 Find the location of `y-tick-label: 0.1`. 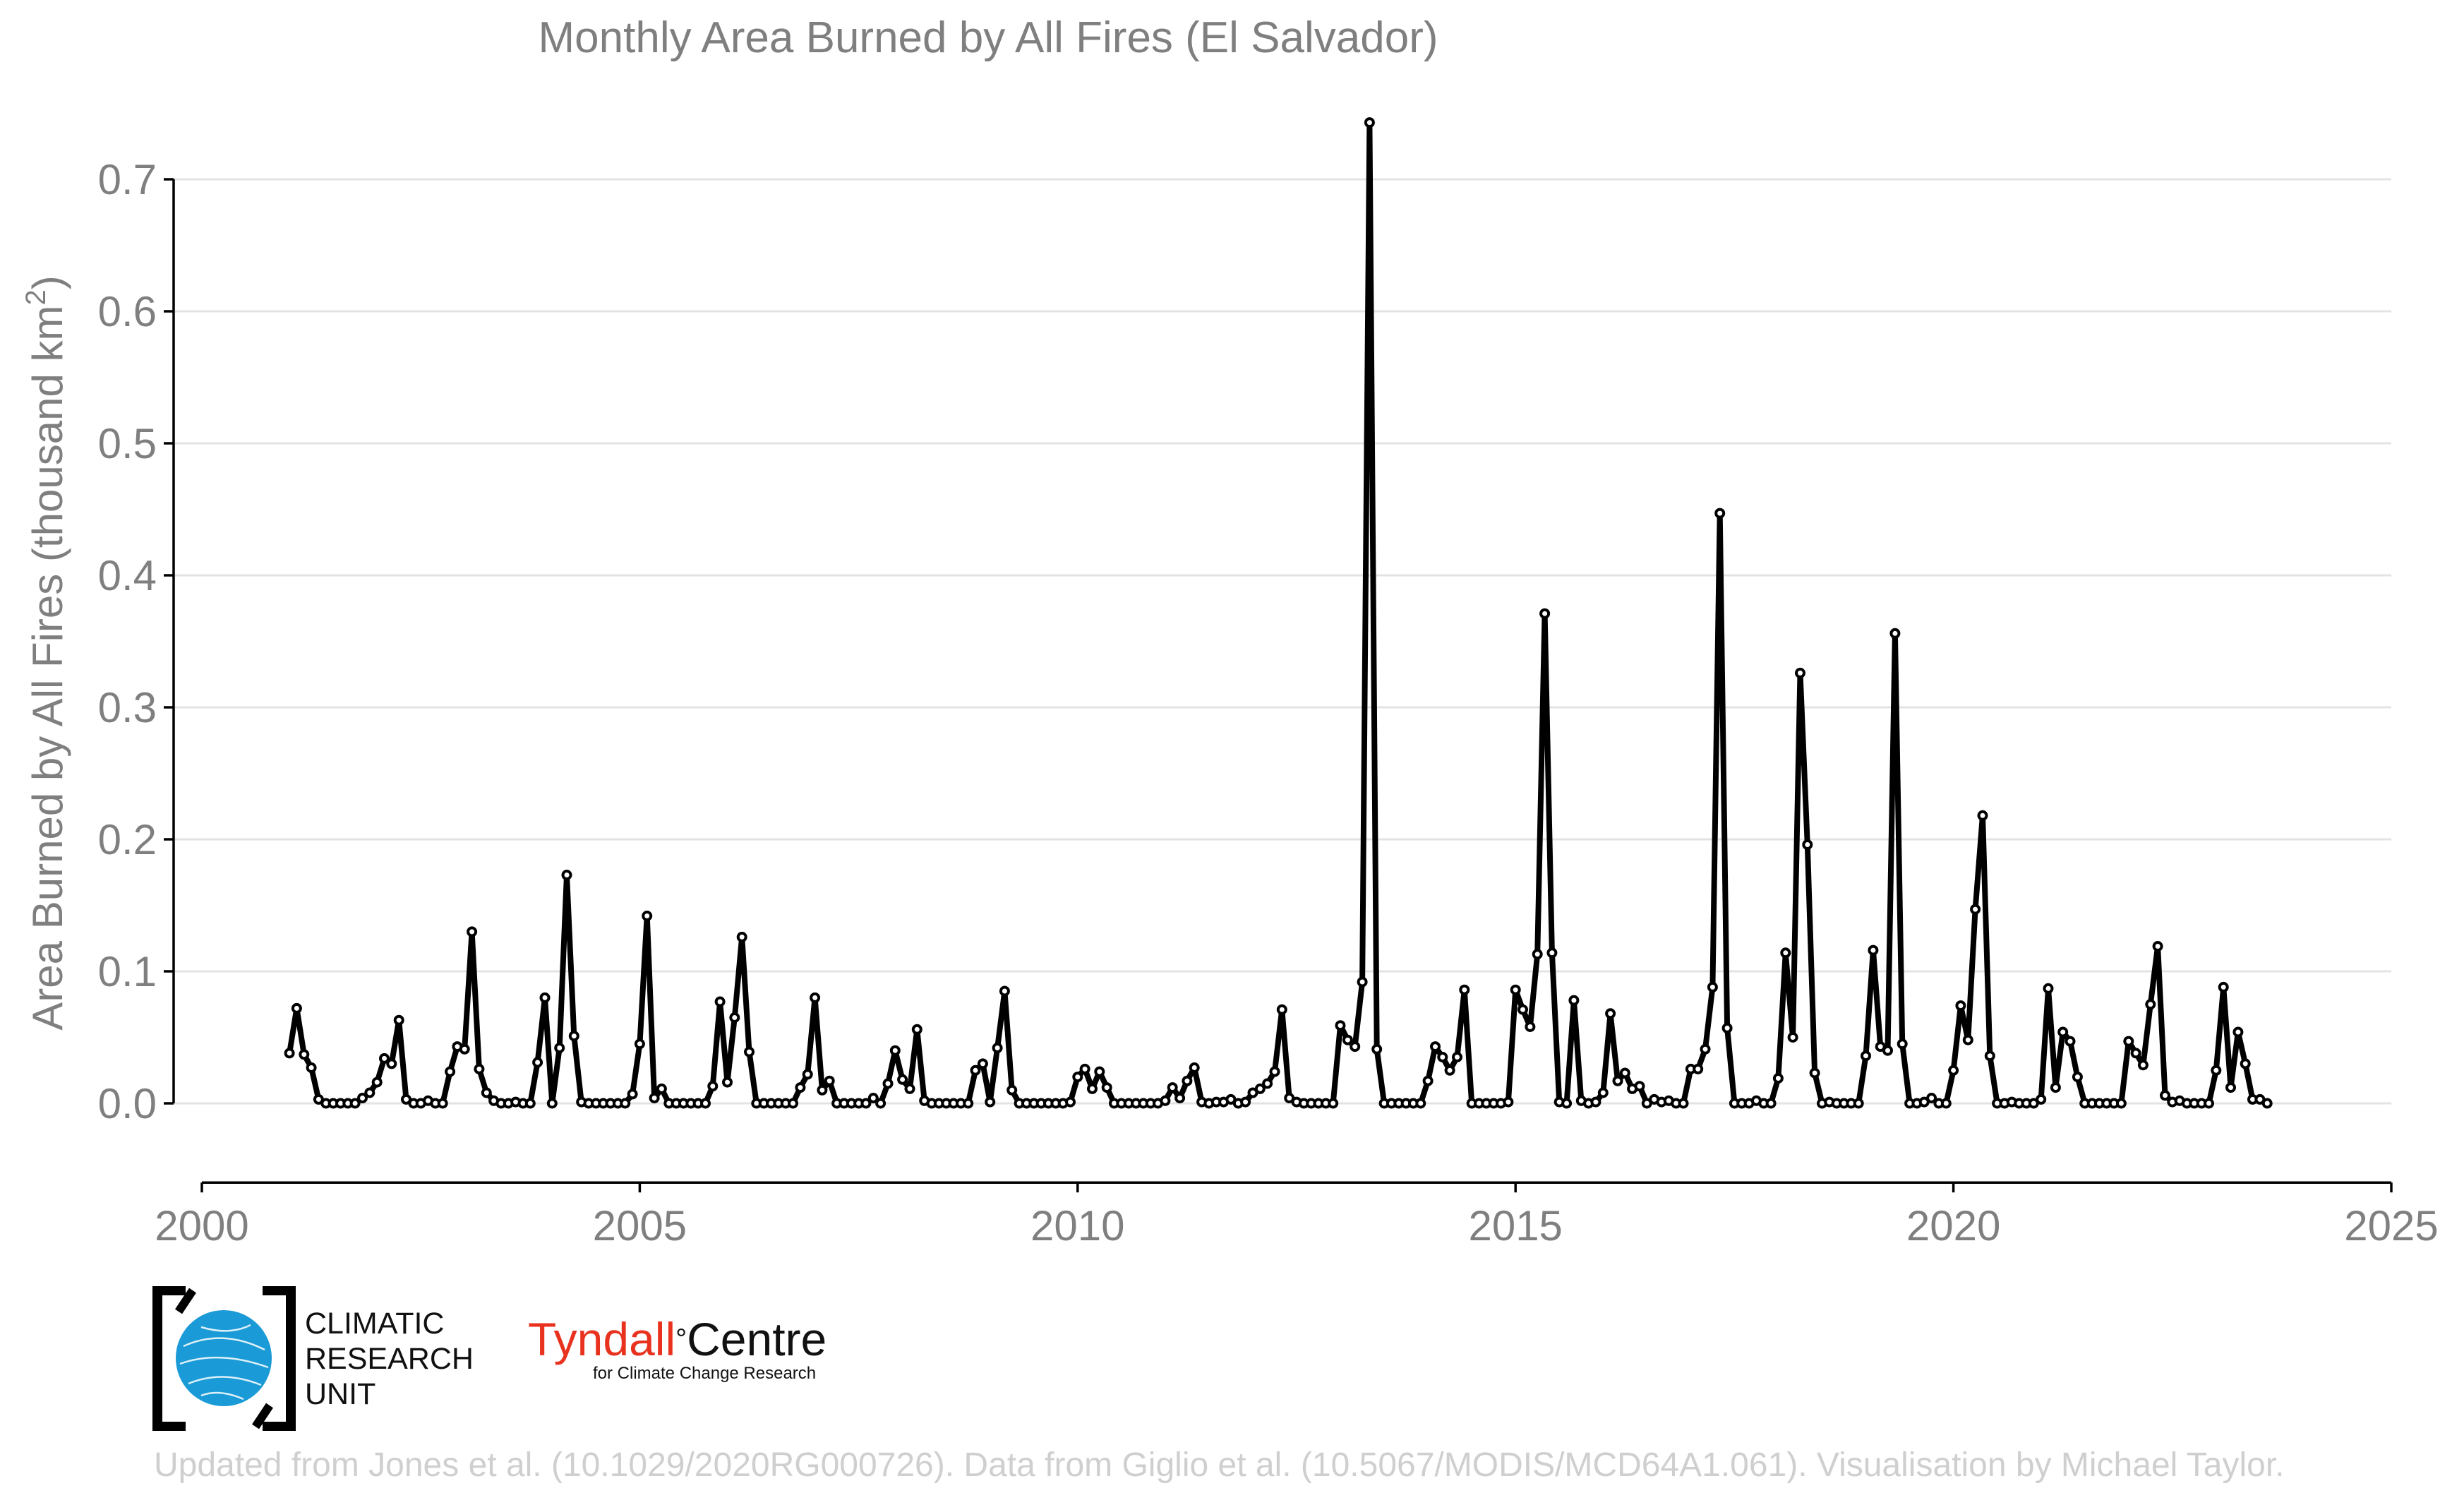

y-tick-label: 0.1 is located at coordinates (127, 971).